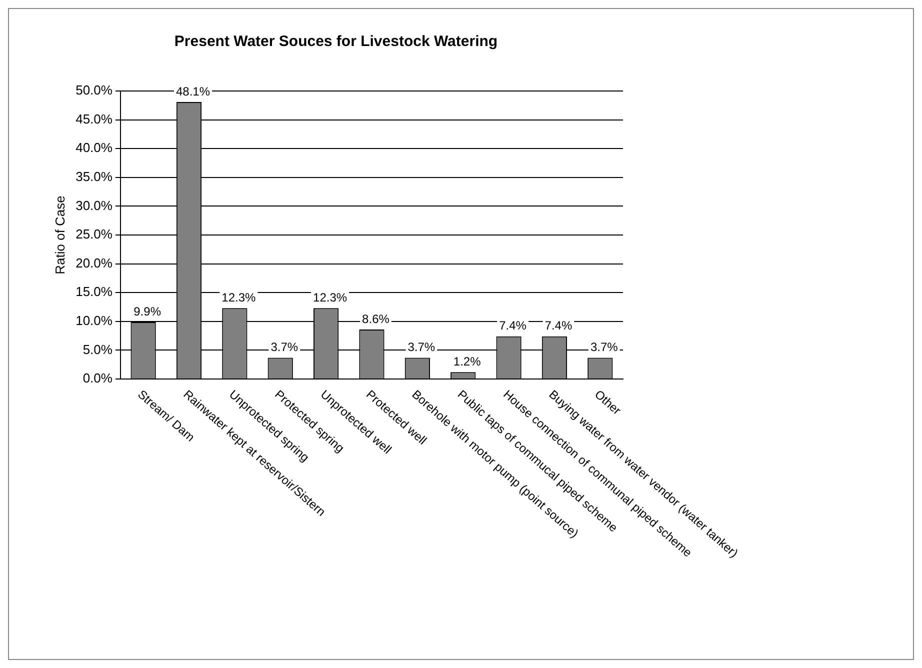 The height and width of the screenshot is (668, 922). Describe the element at coordinates (94, 234) in the screenshot. I see `y-tick-label: 25.0%` at that location.